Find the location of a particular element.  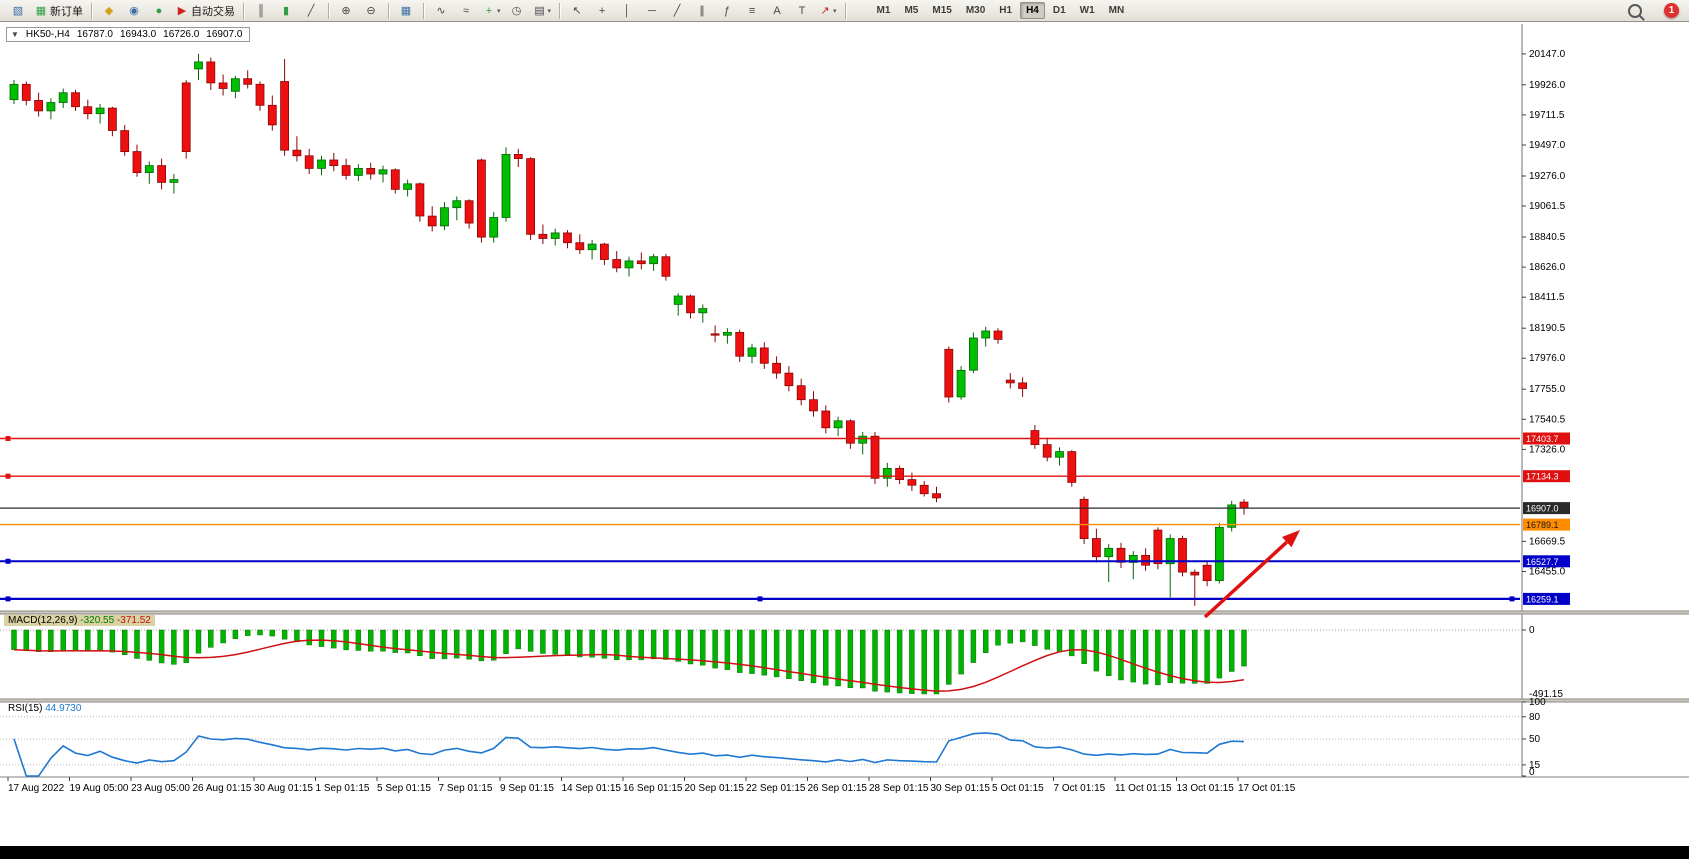

search-button is located at coordinates (1635, 11).